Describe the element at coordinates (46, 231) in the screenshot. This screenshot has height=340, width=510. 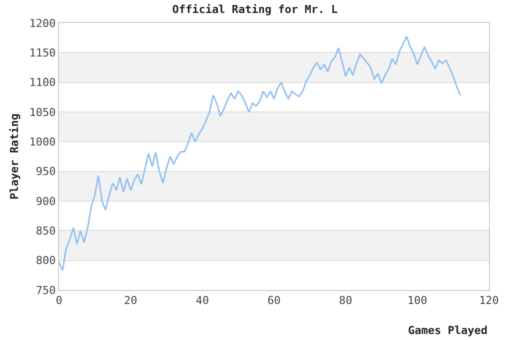
I see `y-tick-label: 850` at that location.